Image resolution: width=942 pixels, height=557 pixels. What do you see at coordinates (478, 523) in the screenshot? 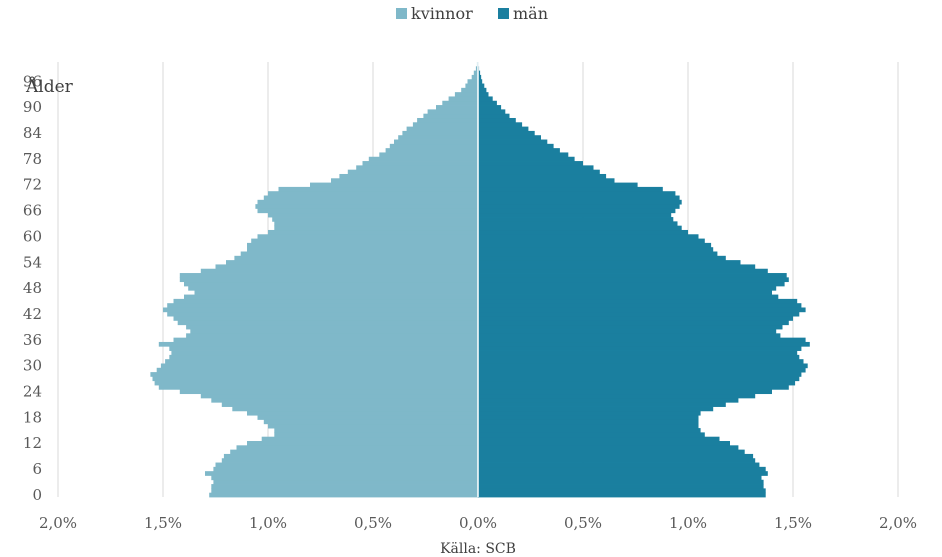
I see `x-tick-label-4: 0,0%` at bounding box center [478, 523].